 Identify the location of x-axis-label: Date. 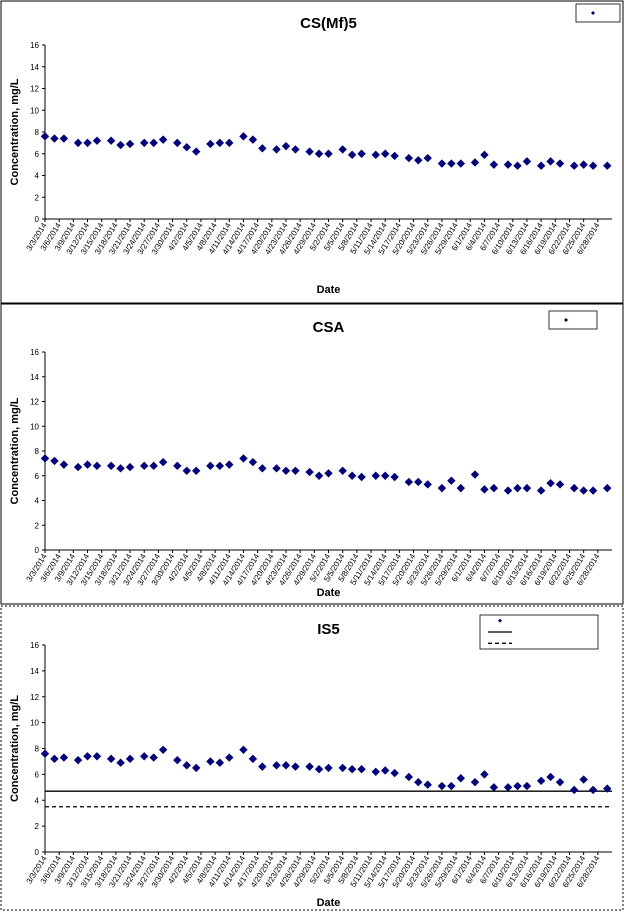
(329, 593).